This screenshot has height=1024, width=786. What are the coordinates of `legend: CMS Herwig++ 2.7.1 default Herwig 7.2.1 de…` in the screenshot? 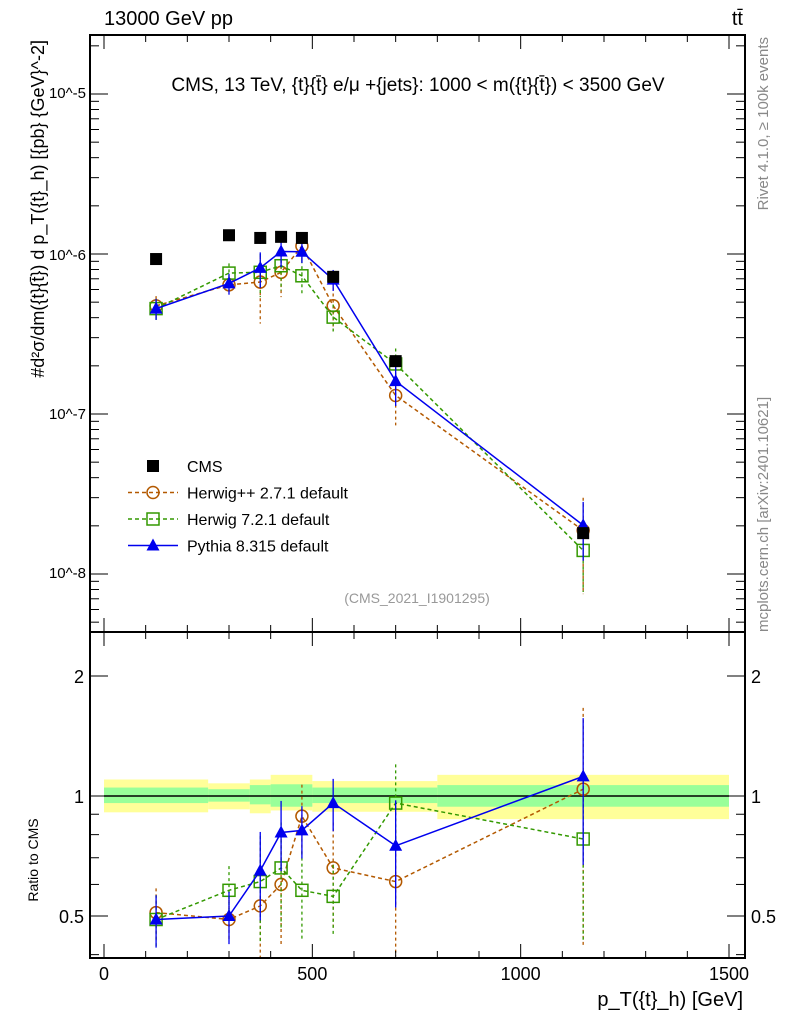 It's located at (238, 507).